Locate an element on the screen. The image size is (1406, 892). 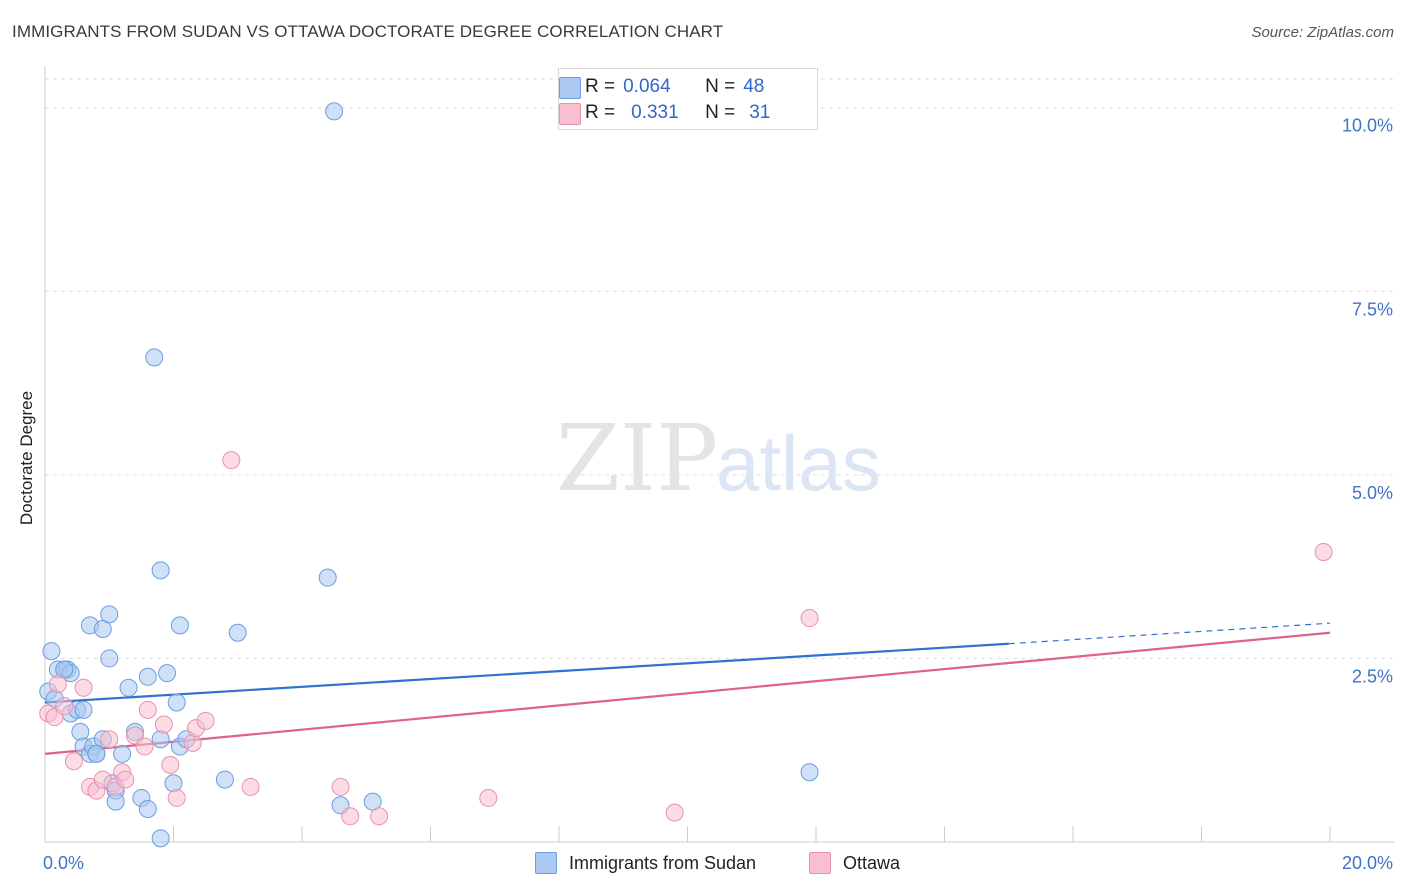
legend-row-blue: R = 0.064 N = 48 is located at coordinates (662, 87).